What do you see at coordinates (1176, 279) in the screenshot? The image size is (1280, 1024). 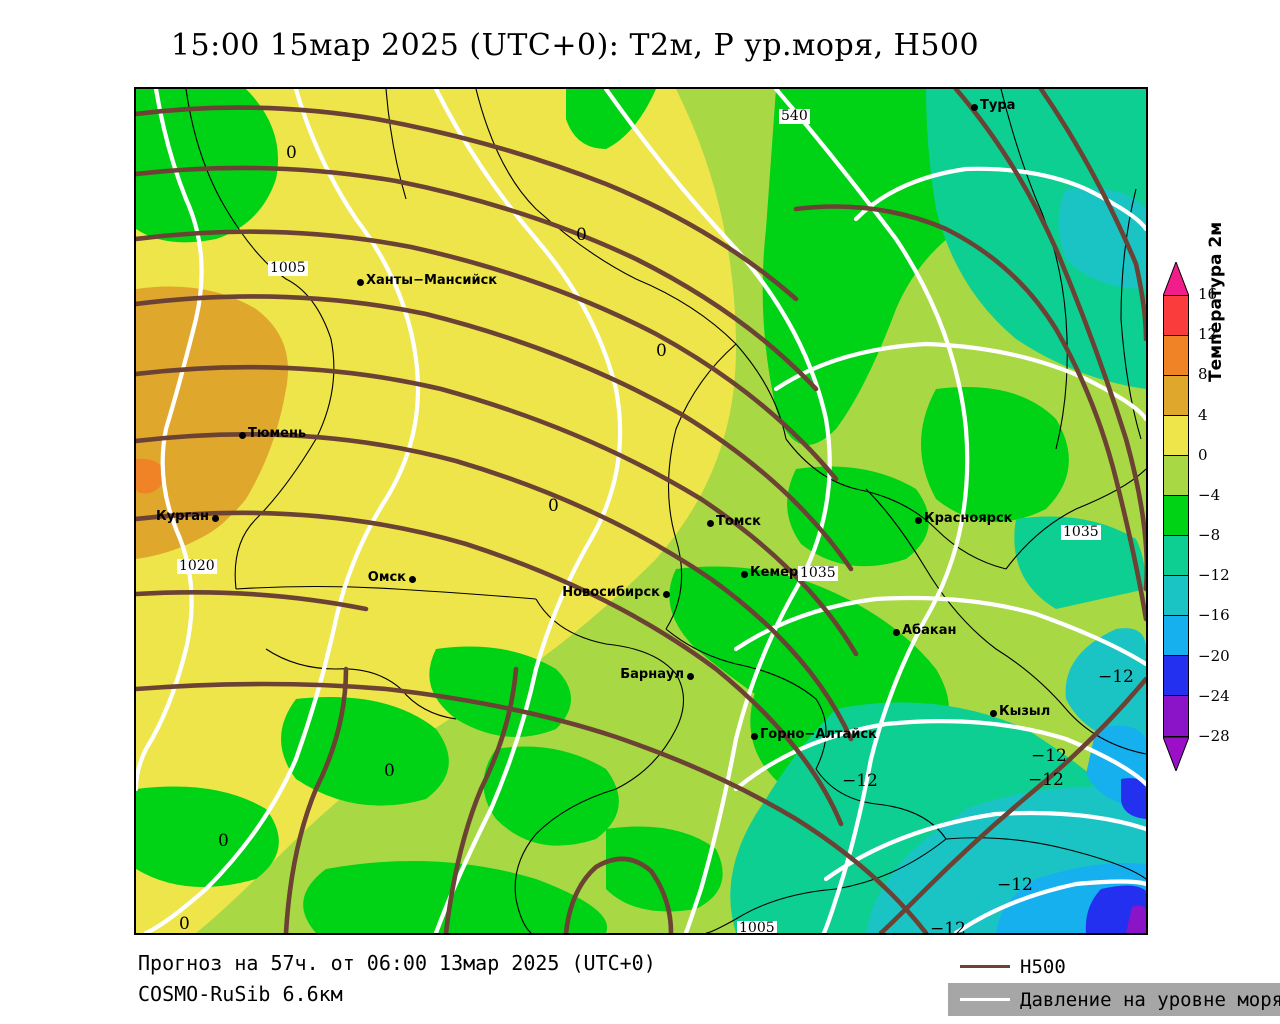 I see `colorbar-over-arrow` at bounding box center [1176, 279].